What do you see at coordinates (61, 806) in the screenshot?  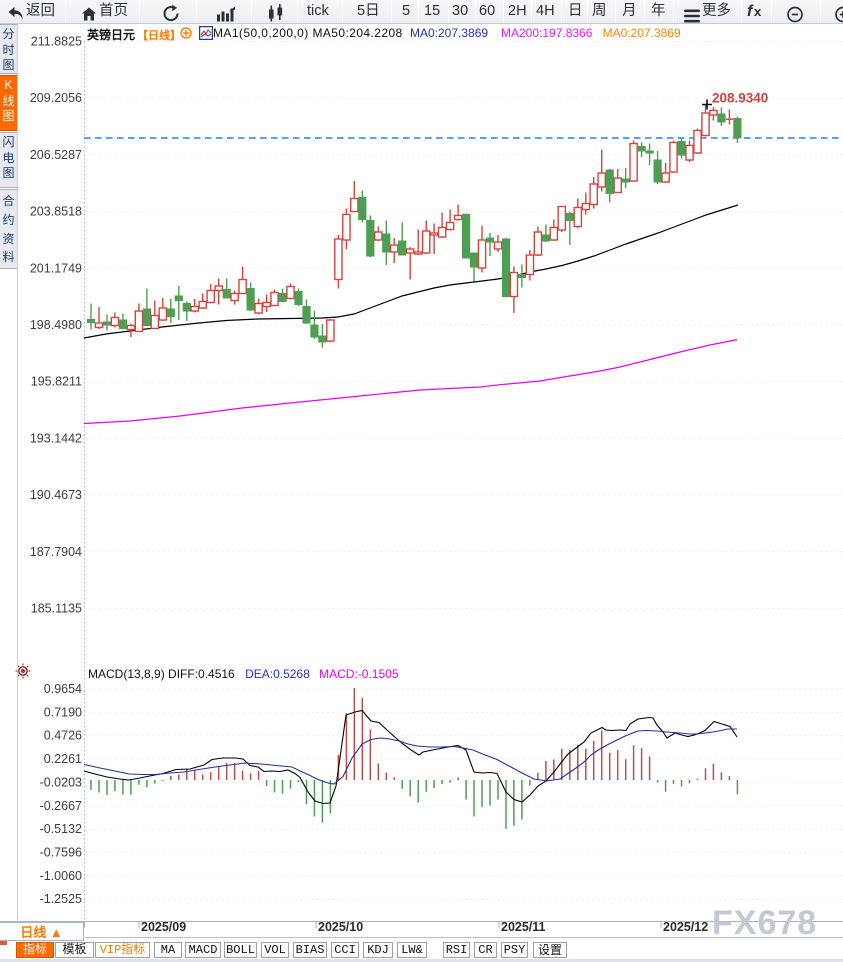 I see `svg-text: -0.2667` at bounding box center [61, 806].